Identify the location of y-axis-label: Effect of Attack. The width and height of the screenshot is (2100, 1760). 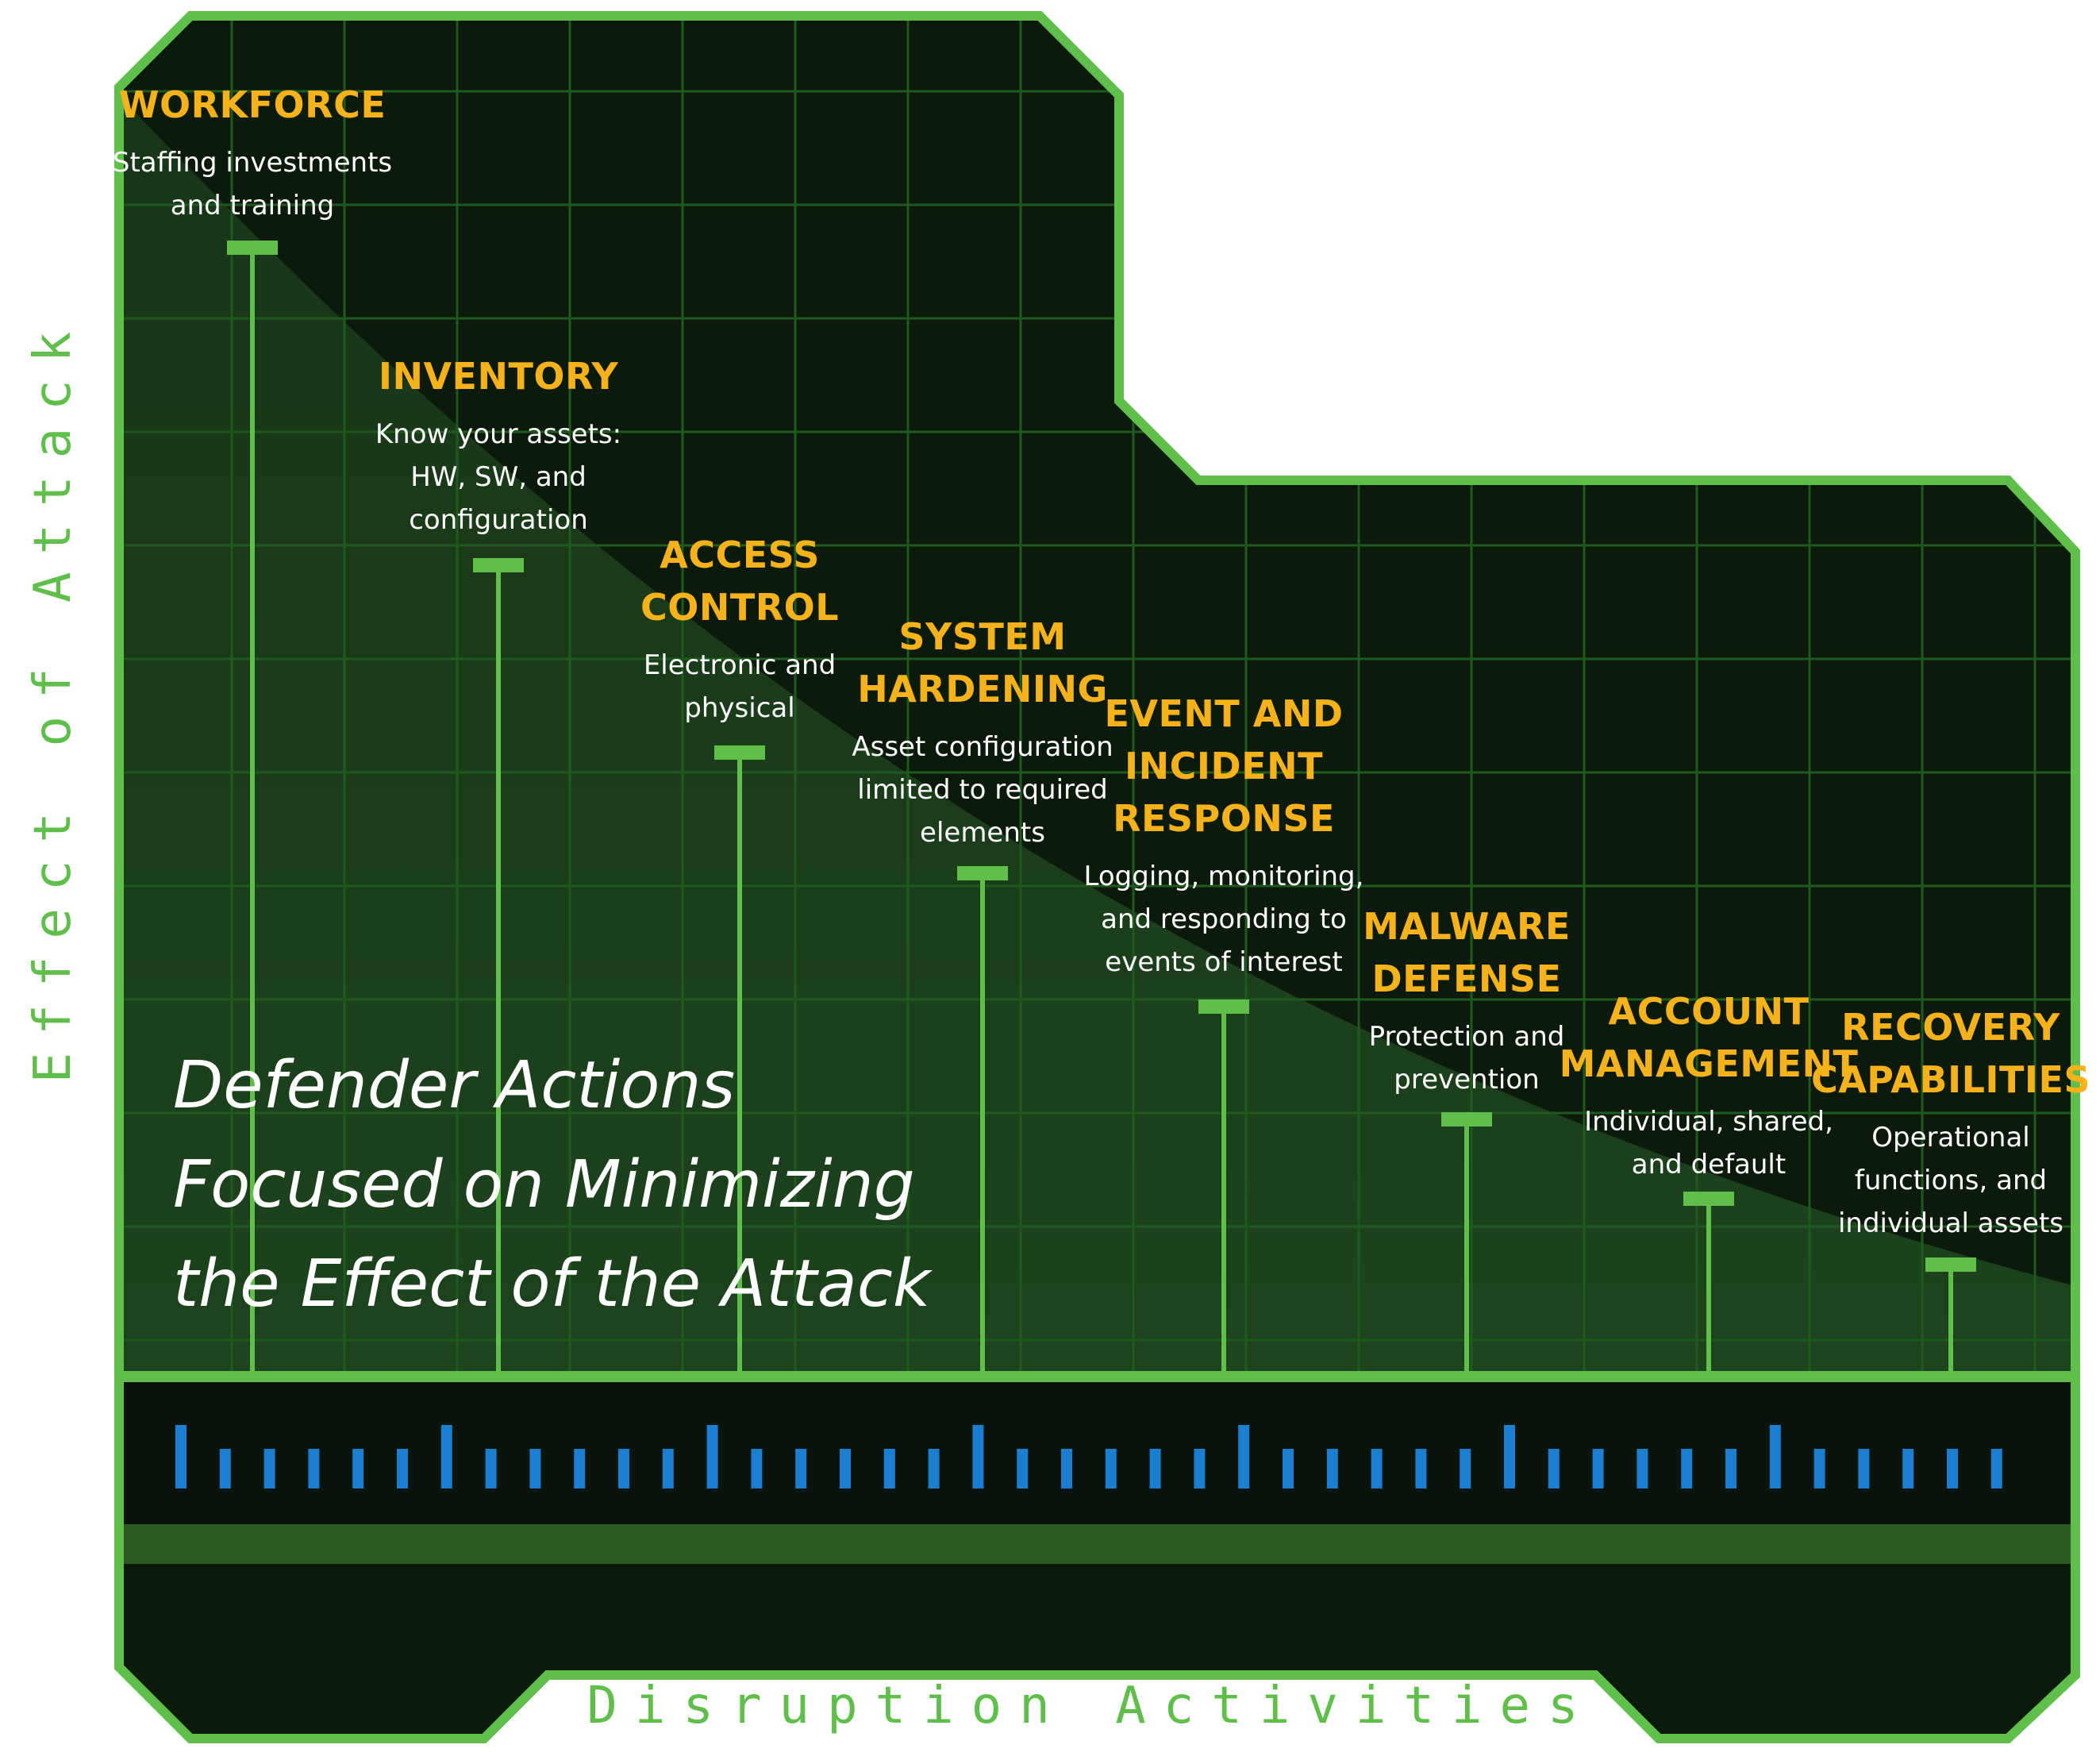
(53, 699).